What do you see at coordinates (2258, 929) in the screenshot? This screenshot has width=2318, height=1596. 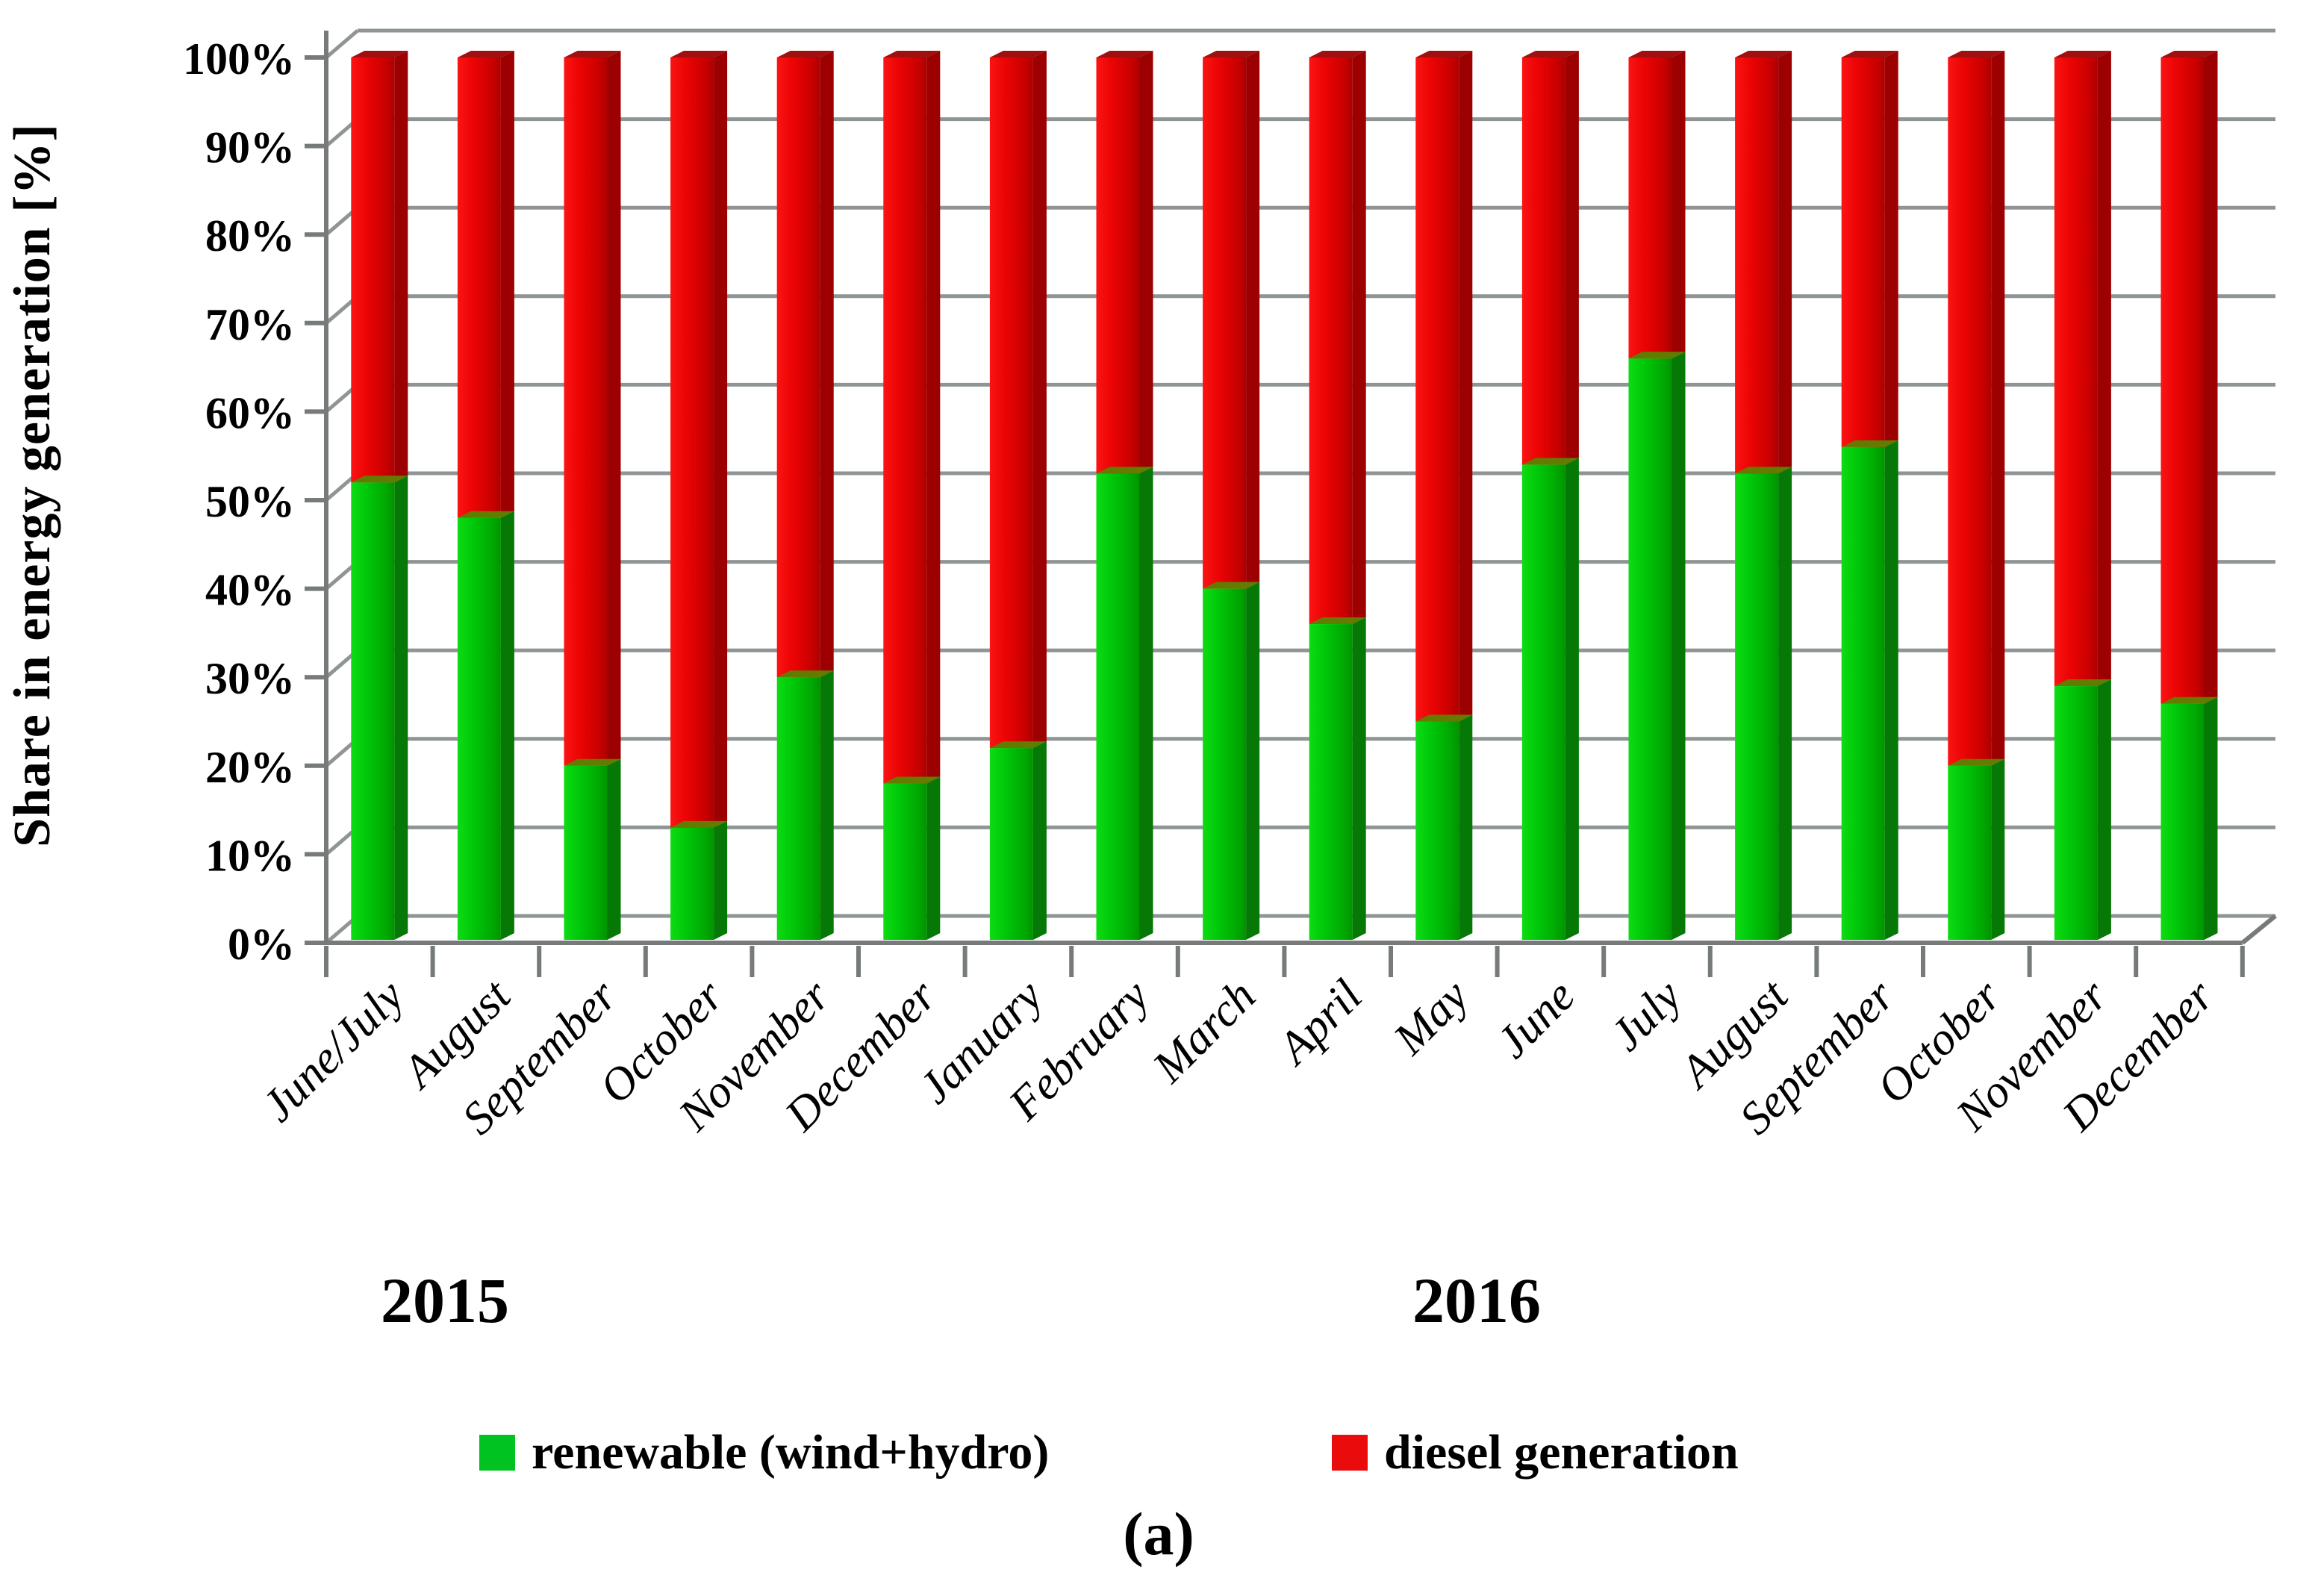 I see `floor-right-edge` at bounding box center [2258, 929].